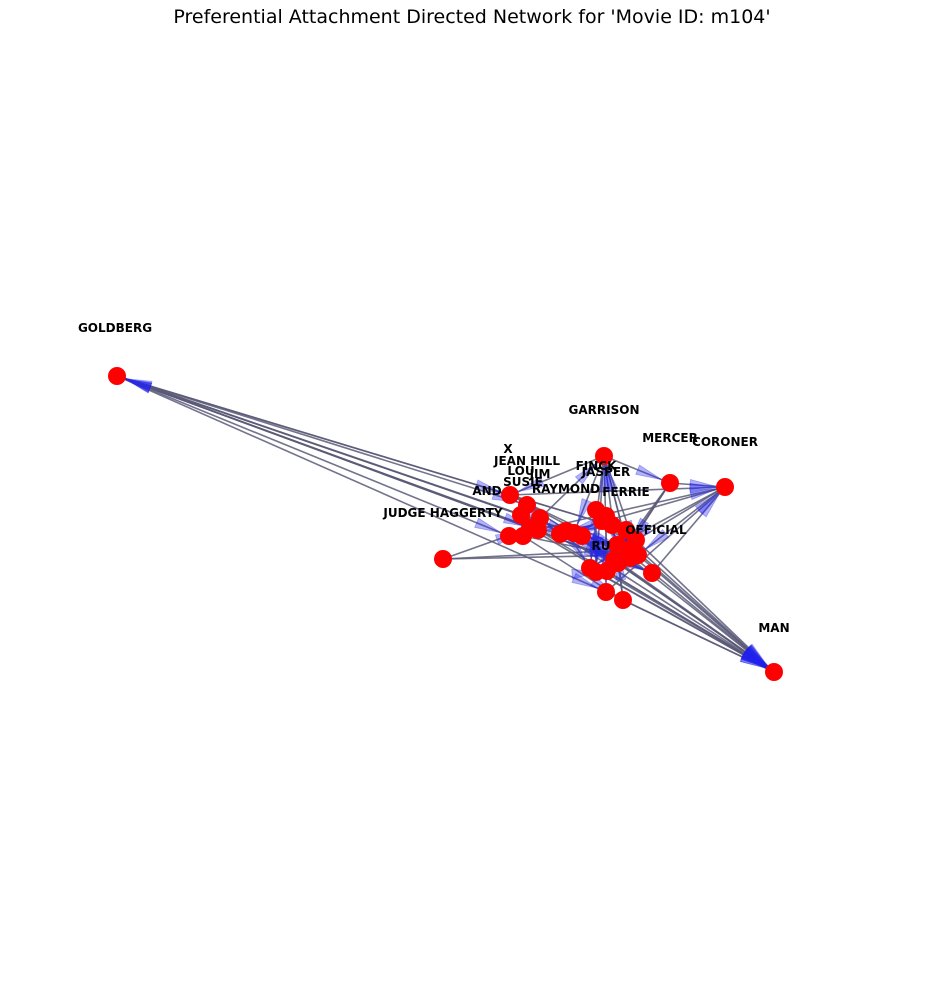 This screenshot has height=986, width=944. Describe the element at coordinates (774, 672) in the screenshot. I see `node-man` at that location.